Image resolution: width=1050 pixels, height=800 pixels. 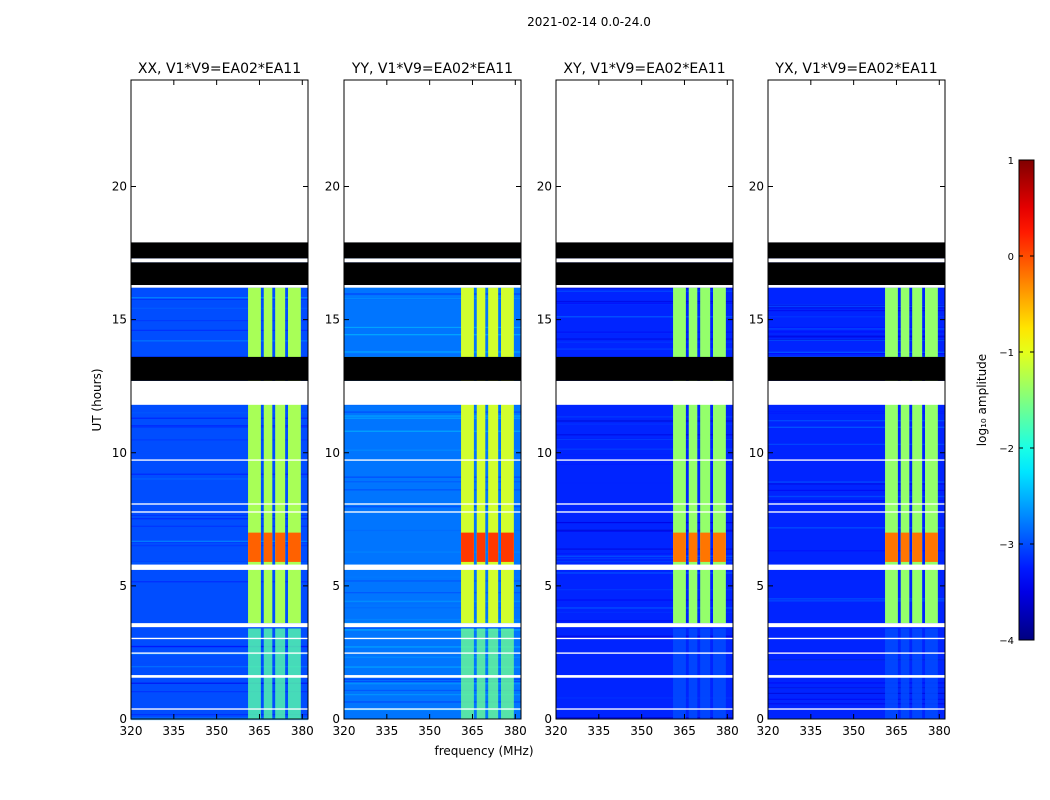 I want to click on colorbar-tick-label: 1, so click(x=1011, y=161).